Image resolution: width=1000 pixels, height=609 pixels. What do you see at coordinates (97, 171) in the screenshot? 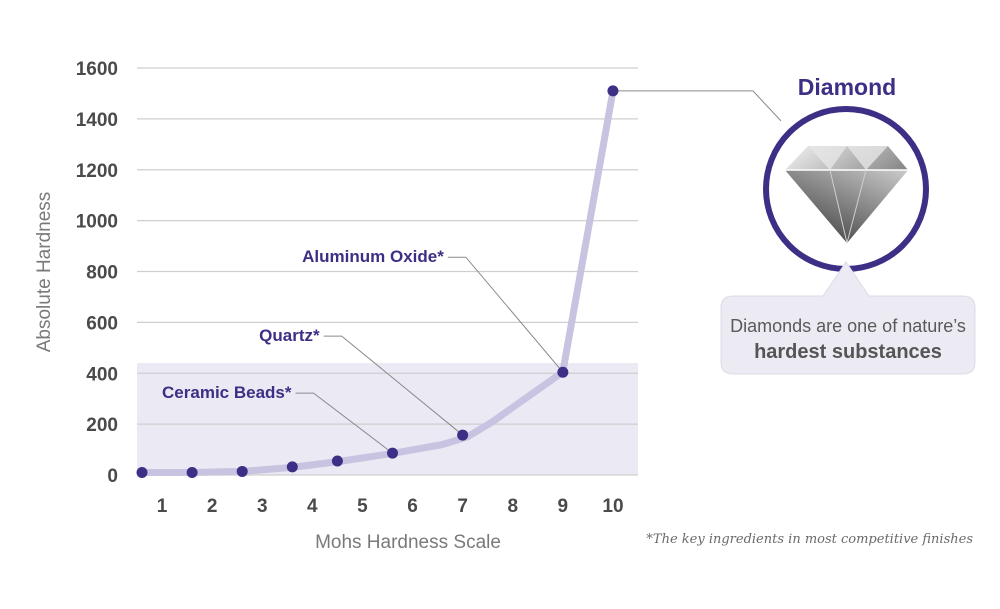
I see `y-tick-label: 1200` at bounding box center [97, 171].